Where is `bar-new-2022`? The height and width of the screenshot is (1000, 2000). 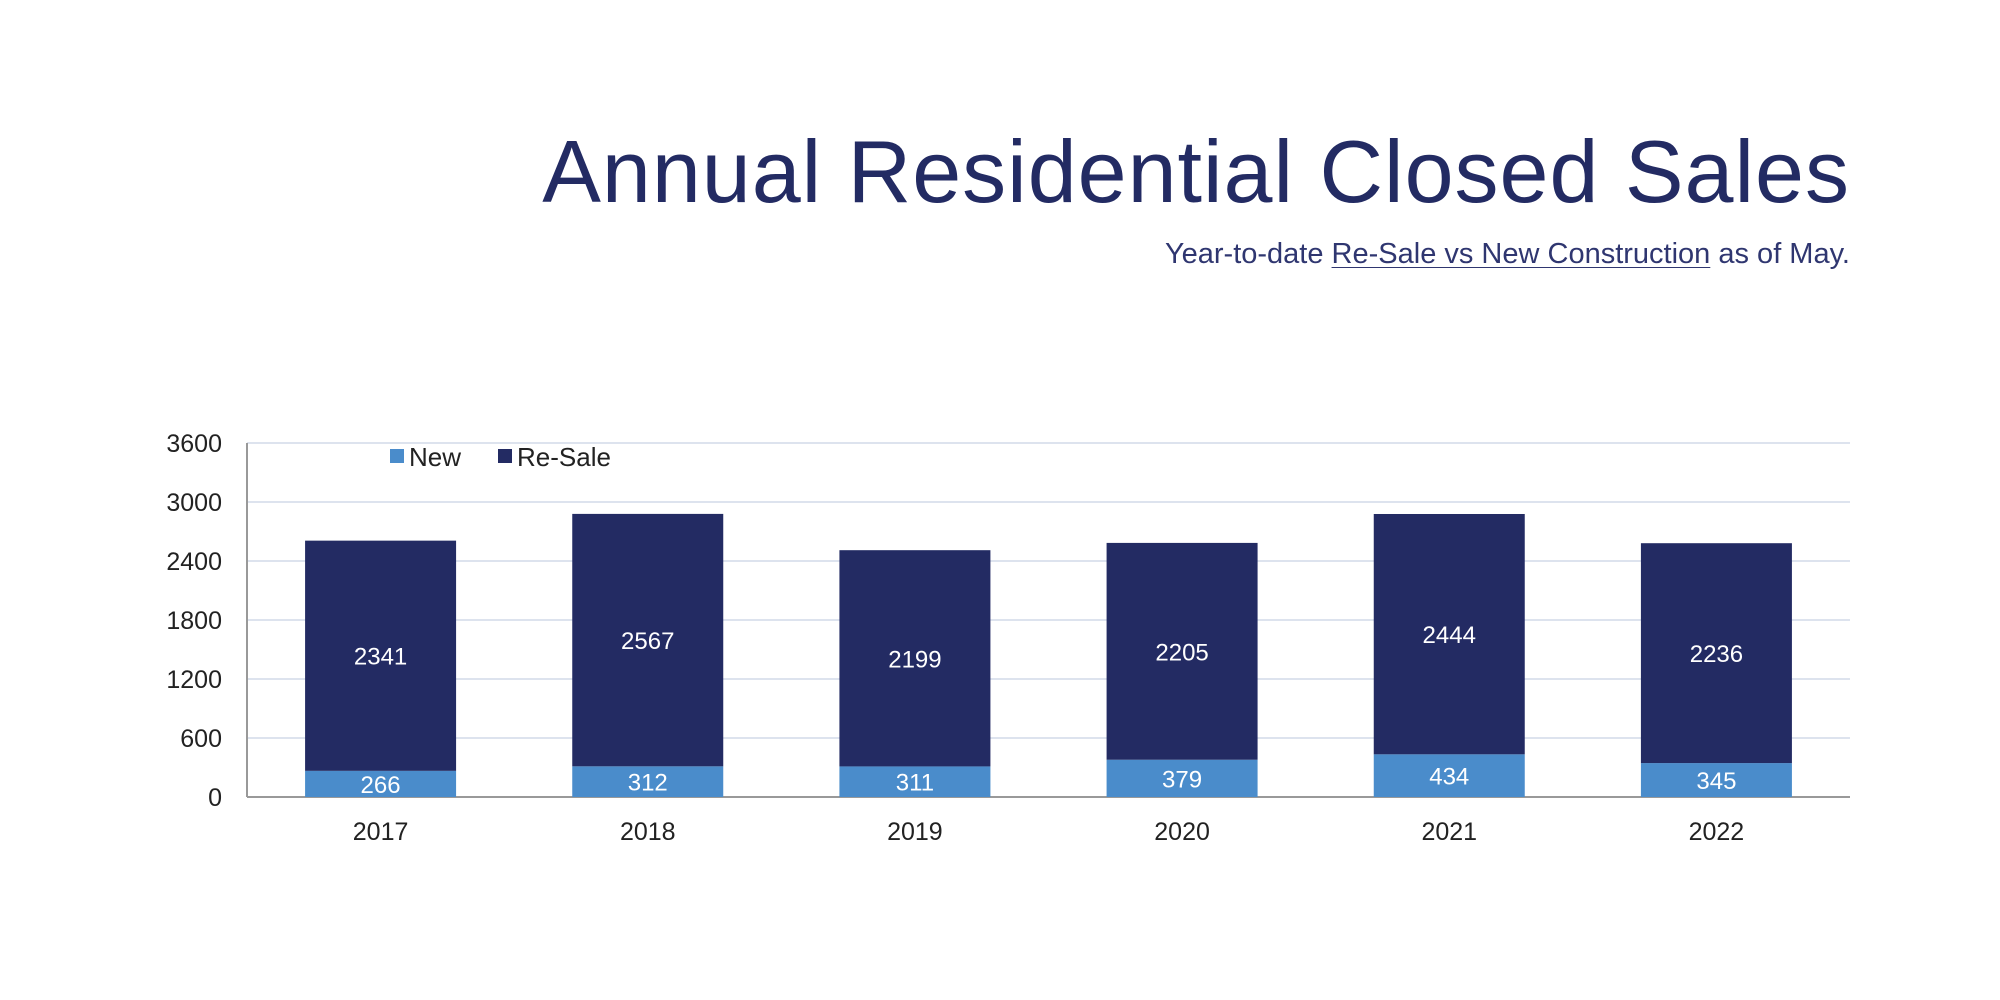
bar-new-2022 is located at coordinates (1716, 780).